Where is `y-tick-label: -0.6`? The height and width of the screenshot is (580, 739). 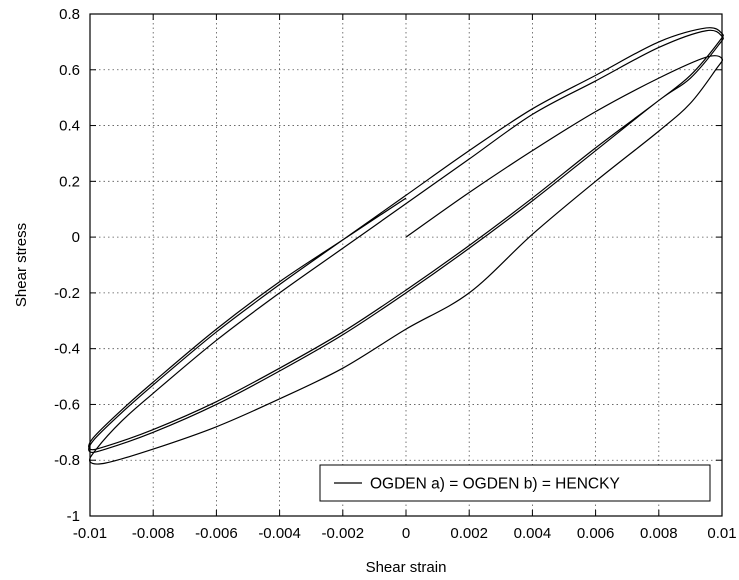 y-tick-label: -0.6 is located at coordinates (67, 404).